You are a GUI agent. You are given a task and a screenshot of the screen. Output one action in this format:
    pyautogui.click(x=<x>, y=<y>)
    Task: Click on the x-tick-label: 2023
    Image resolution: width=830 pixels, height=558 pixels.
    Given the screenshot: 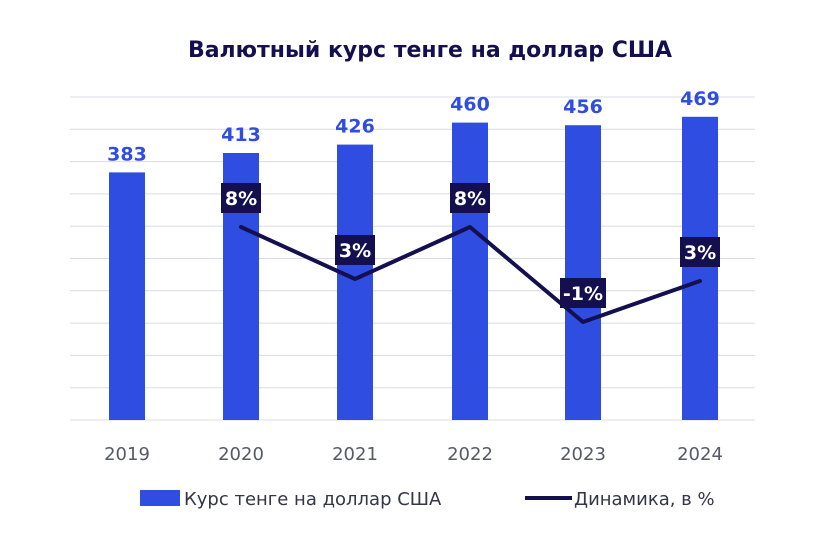 What is the action you would take?
    pyautogui.click(x=583, y=454)
    